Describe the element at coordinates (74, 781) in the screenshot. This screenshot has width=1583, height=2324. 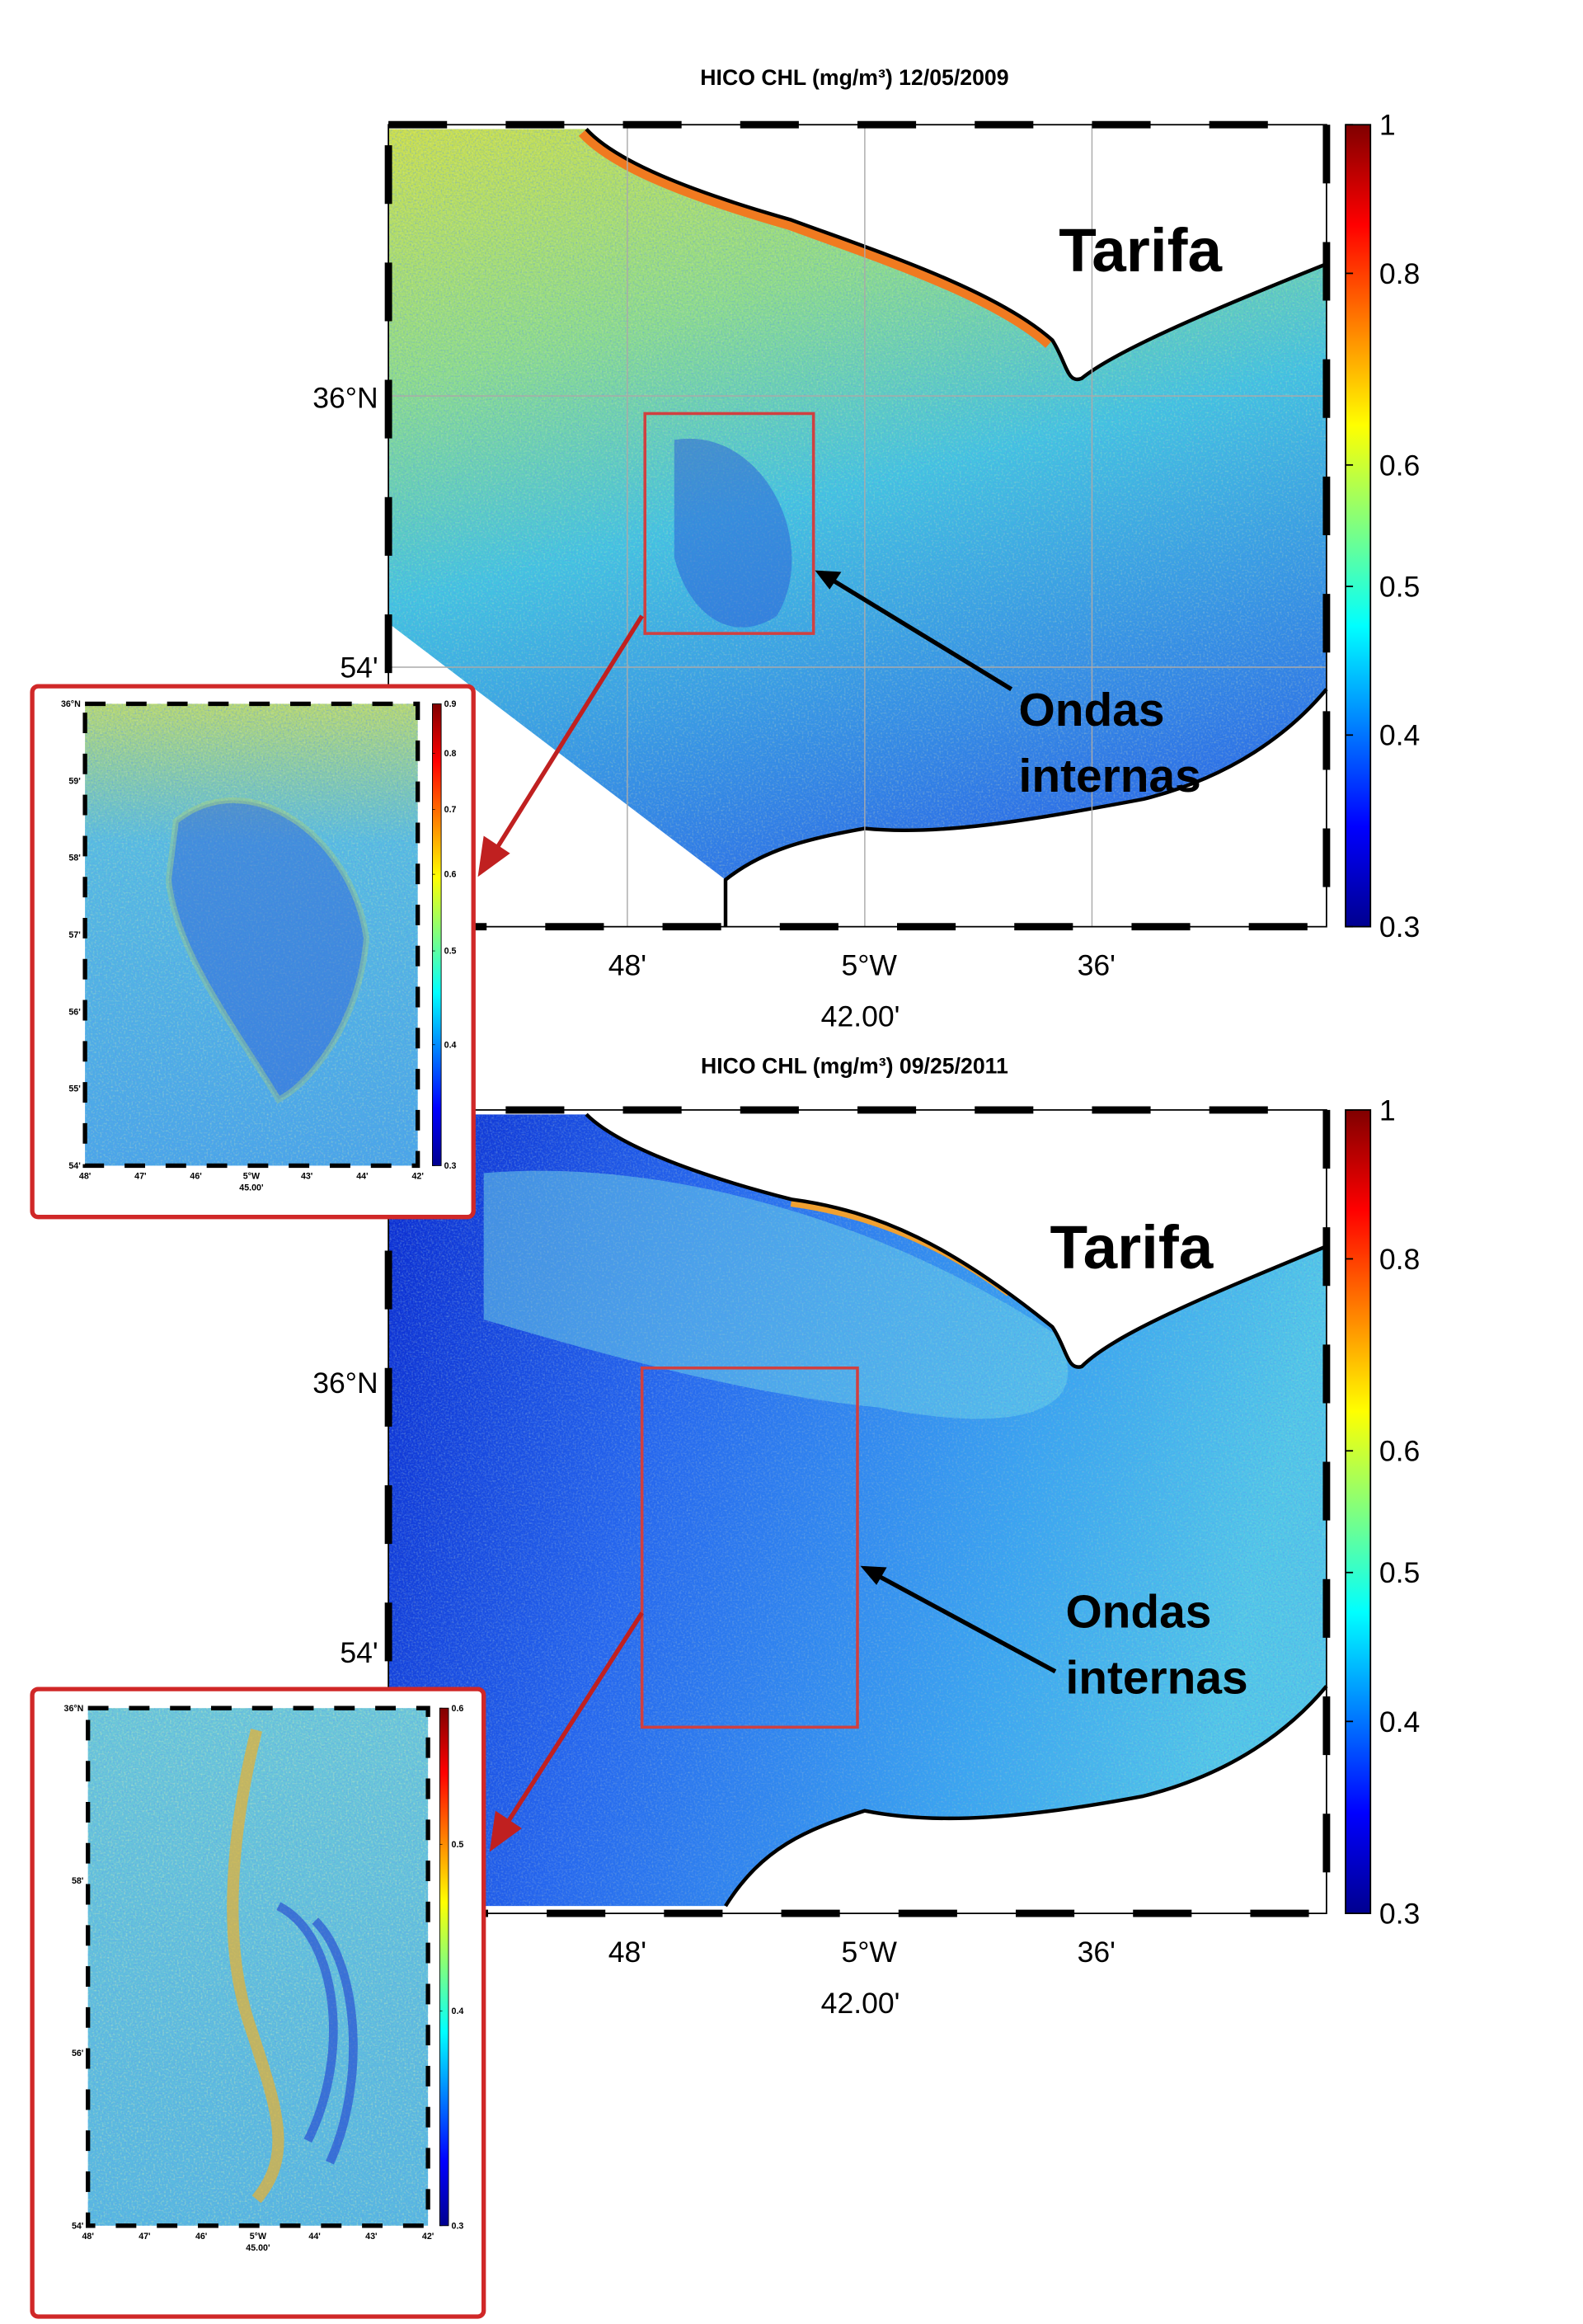
I see `inset-y-label: 59'` at that location.